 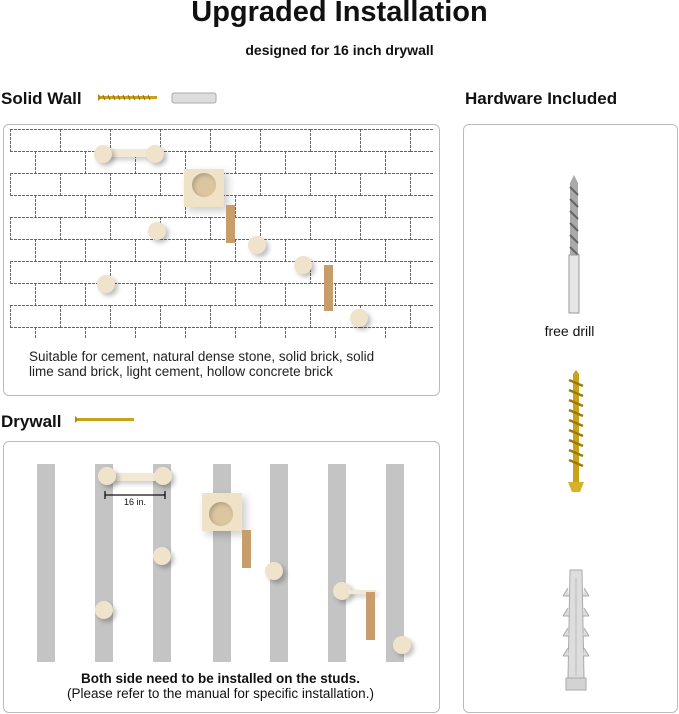 What do you see at coordinates (135, 495) in the screenshot?
I see `measure-line` at bounding box center [135, 495].